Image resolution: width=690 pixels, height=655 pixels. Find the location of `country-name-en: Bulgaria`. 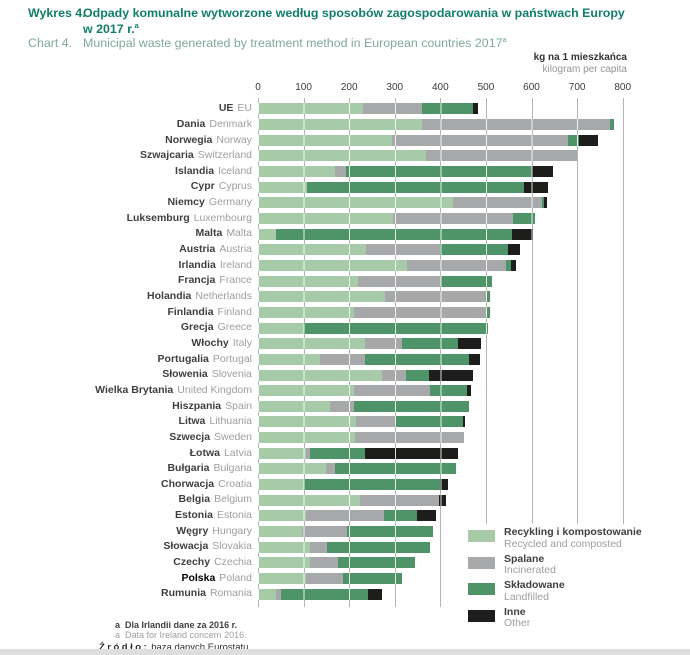

country-name-en: Bulgaria is located at coordinates (232, 468).